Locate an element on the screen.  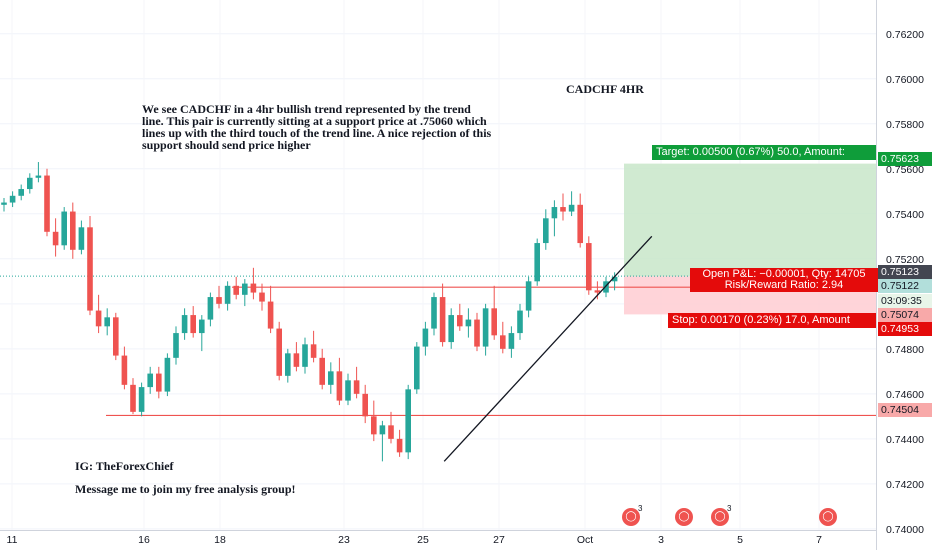
bullish-trendline is located at coordinates (548, 348).